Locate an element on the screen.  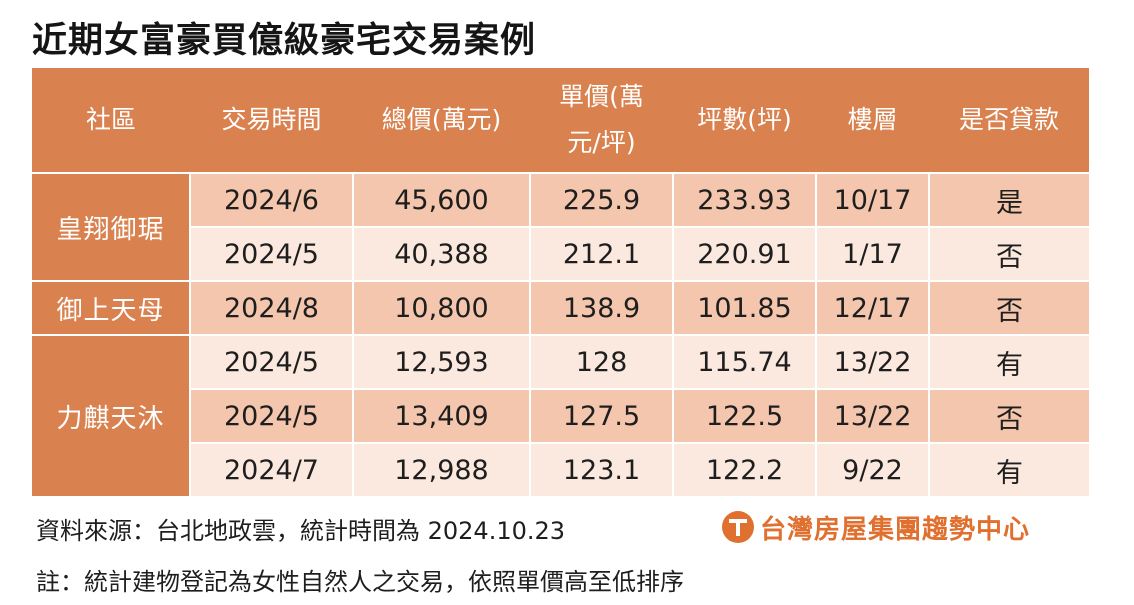
loan-cell: 是 is located at coordinates (1008, 200).